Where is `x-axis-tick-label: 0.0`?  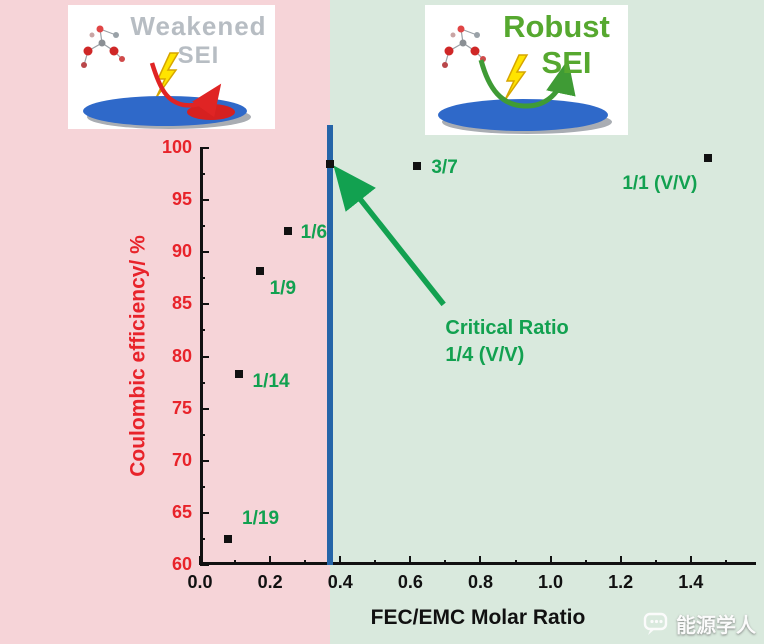 x-axis-tick-label: 0.0 is located at coordinates (200, 582).